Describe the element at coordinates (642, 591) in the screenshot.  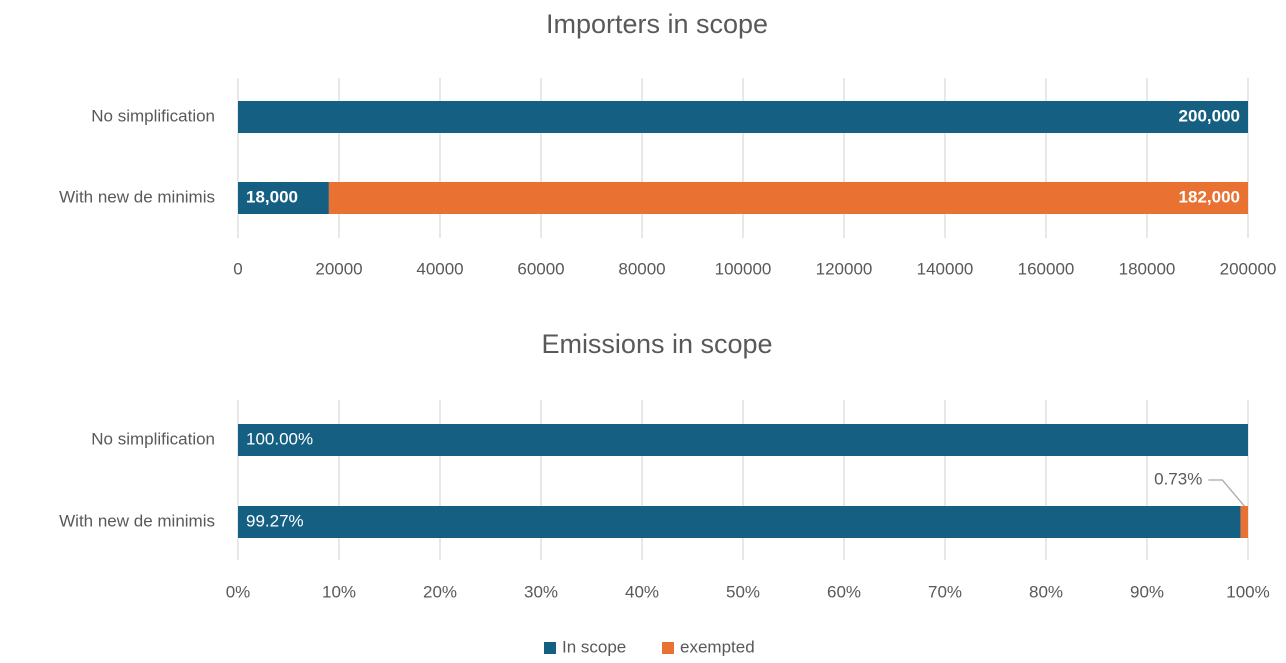
I see `x-tick-label: 40%` at that location.